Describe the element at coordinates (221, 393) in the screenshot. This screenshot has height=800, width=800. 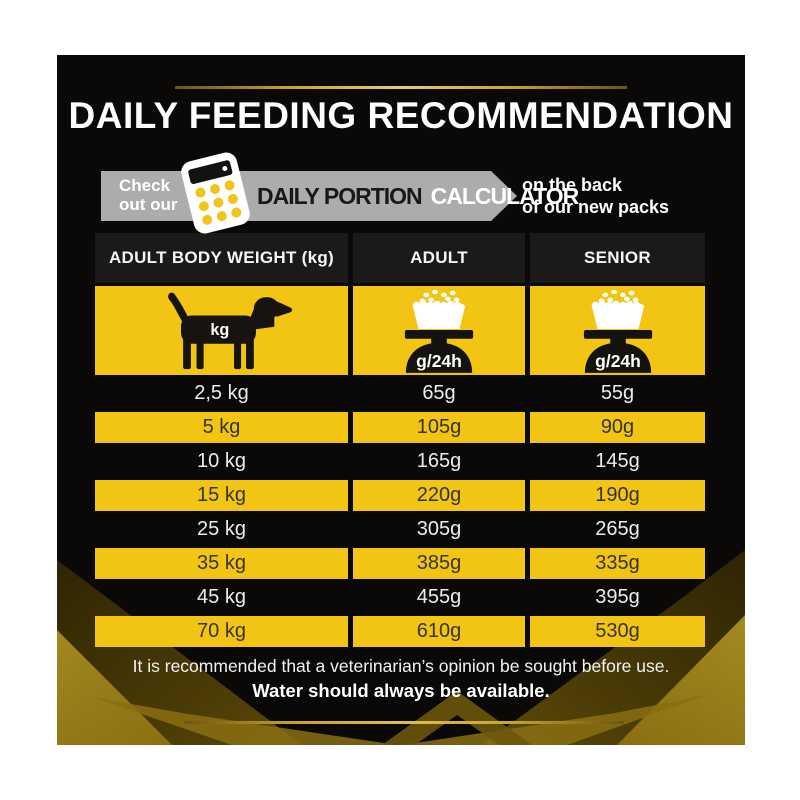
I see `table-cell-weight: 2,5 kg` at that location.